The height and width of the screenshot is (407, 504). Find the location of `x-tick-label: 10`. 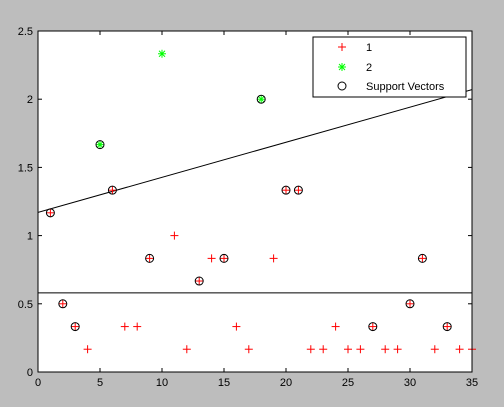

x-tick-label: 10 is located at coordinates (162, 383).